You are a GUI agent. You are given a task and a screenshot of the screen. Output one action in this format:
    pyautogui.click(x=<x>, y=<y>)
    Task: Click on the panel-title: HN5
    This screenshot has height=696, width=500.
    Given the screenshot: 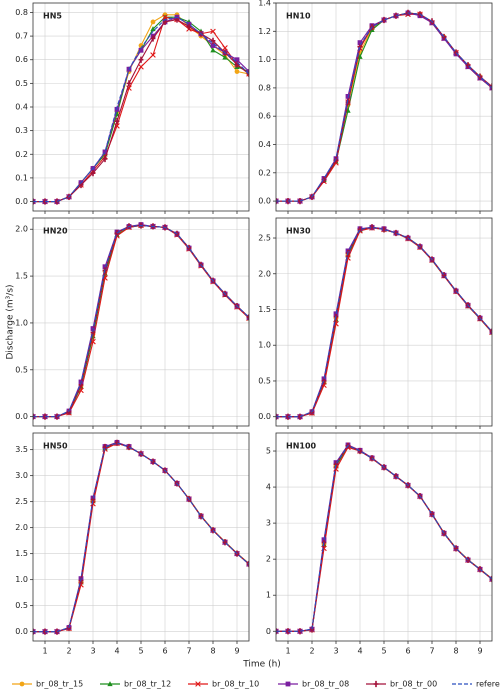 What is the action you would take?
    pyautogui.click(x=52, y=16)
    